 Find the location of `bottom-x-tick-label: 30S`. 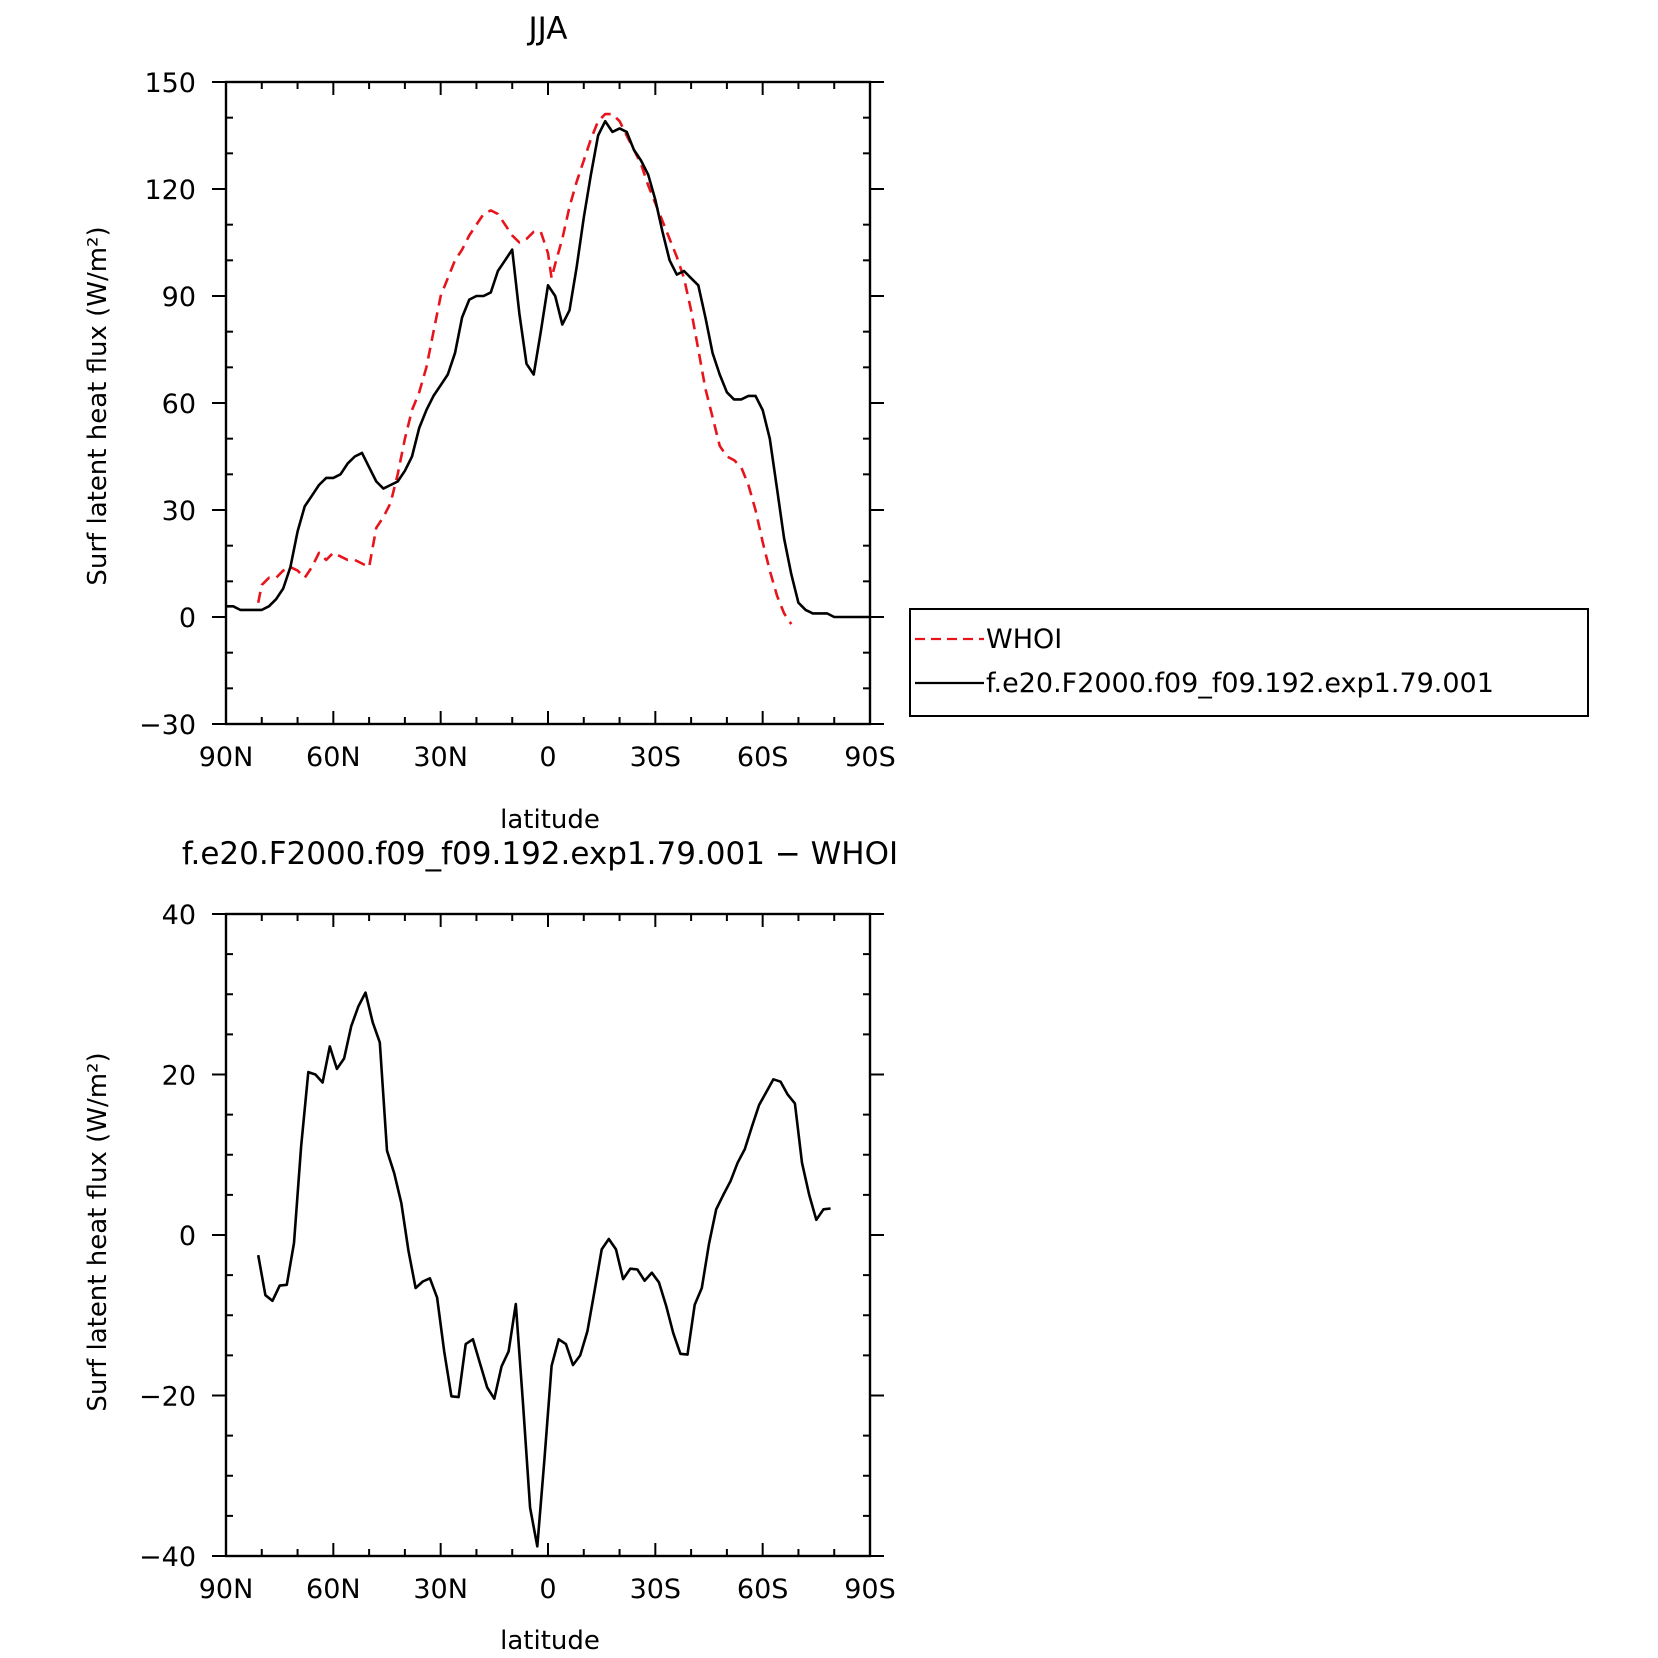

bottom-x-tick-label: 30S is located at coordinates (656, 1589).